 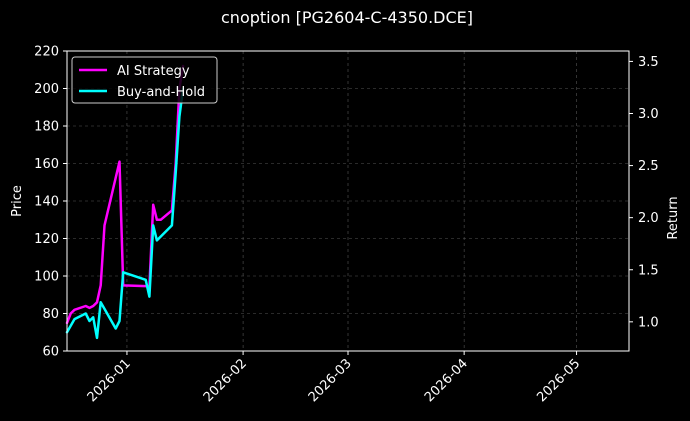 What do you see at coordinates (46, 277) in the screenshot?
I see `left-tick-label: 100` at bounding box center [46, 277].